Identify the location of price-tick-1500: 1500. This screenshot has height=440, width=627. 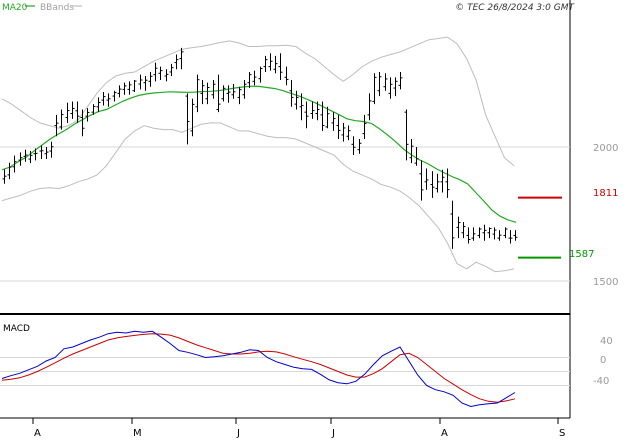
(605, 282).